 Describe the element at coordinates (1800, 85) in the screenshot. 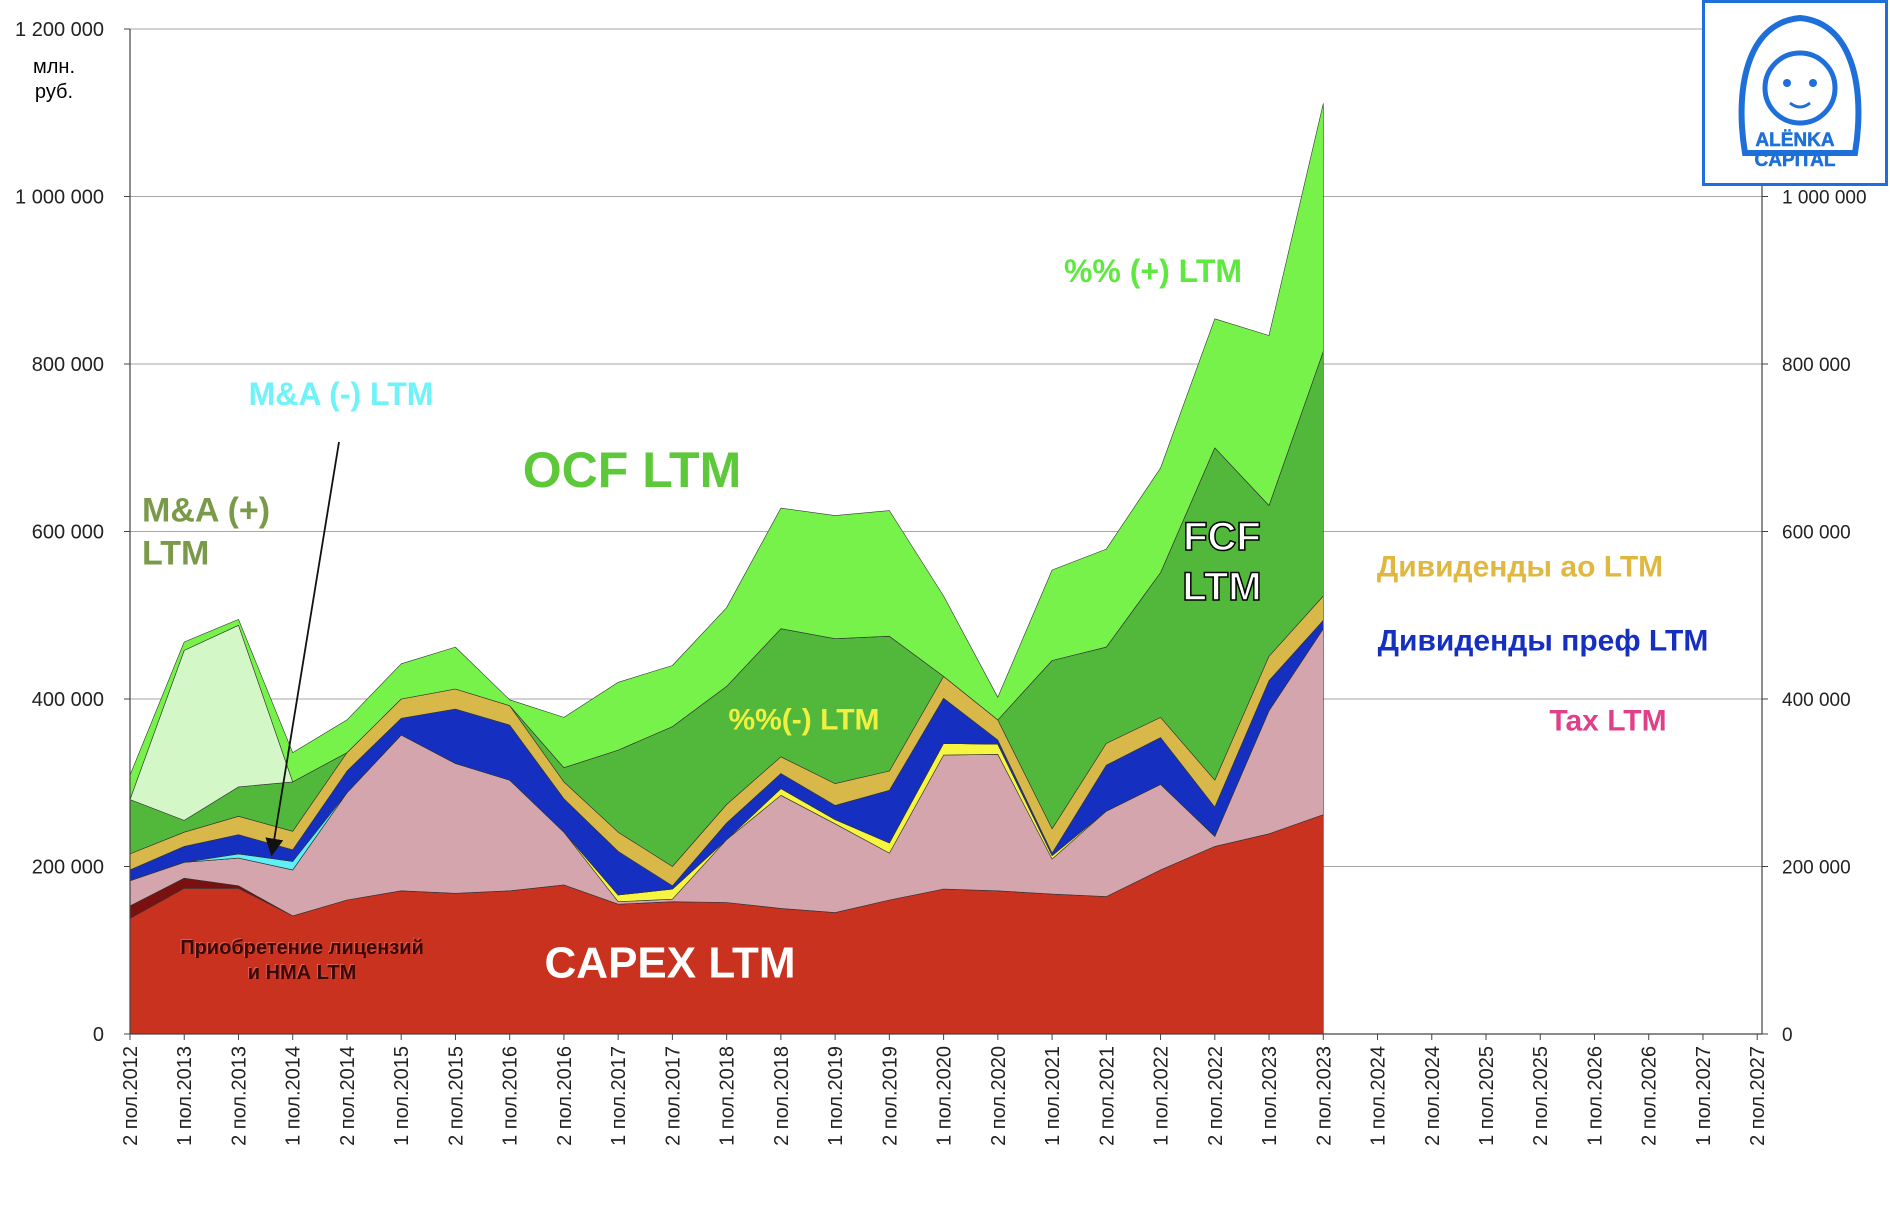

I see `logo-icon` at that location.